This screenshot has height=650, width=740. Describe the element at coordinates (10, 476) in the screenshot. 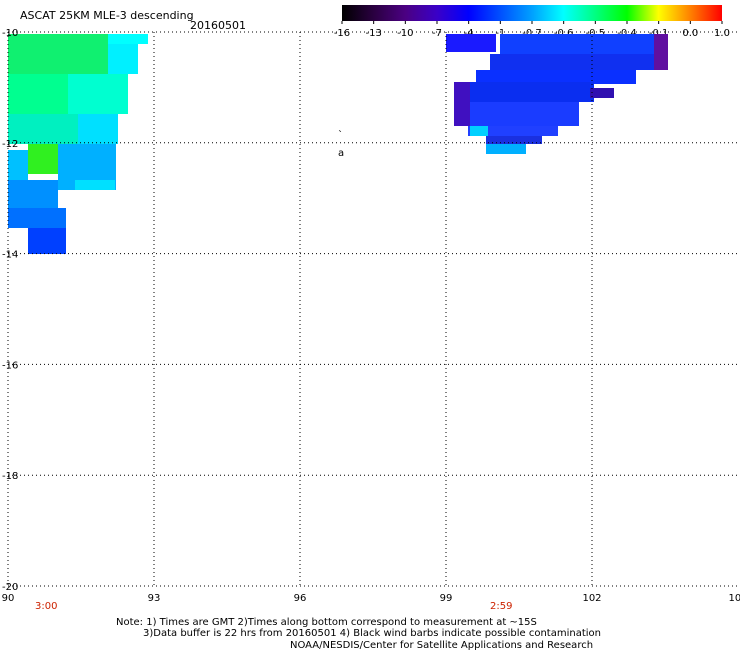

I see `lat-tick-label: -18` at that location.